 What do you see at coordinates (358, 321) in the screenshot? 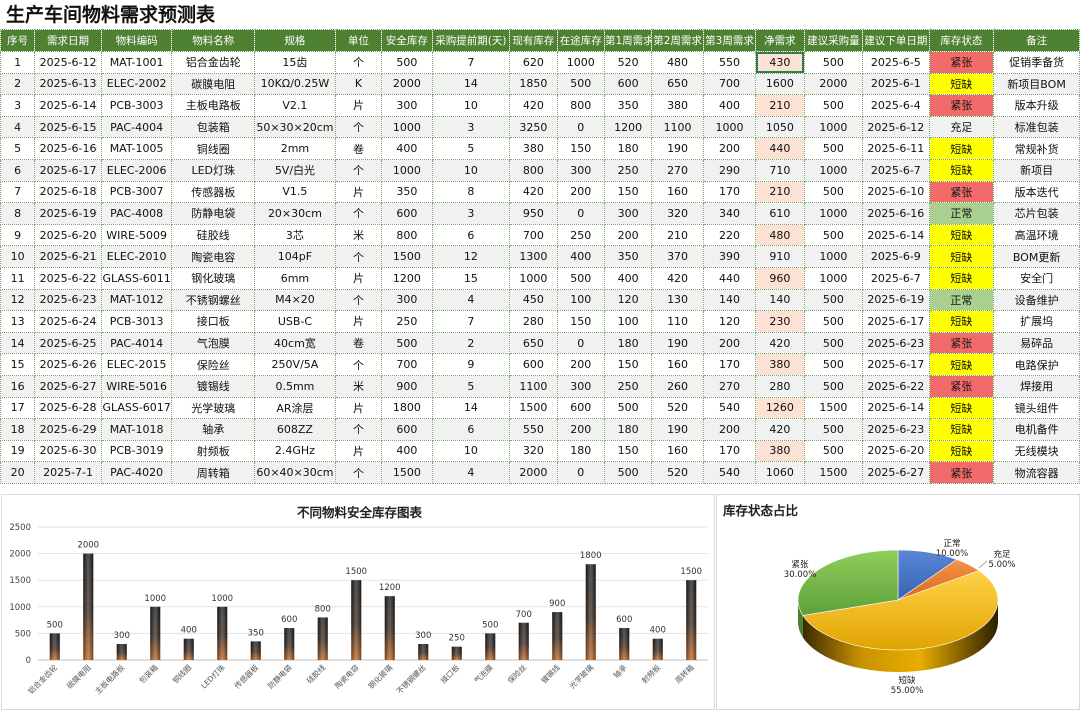
I see `table-cell: 片` at bounding box center [358, 321].